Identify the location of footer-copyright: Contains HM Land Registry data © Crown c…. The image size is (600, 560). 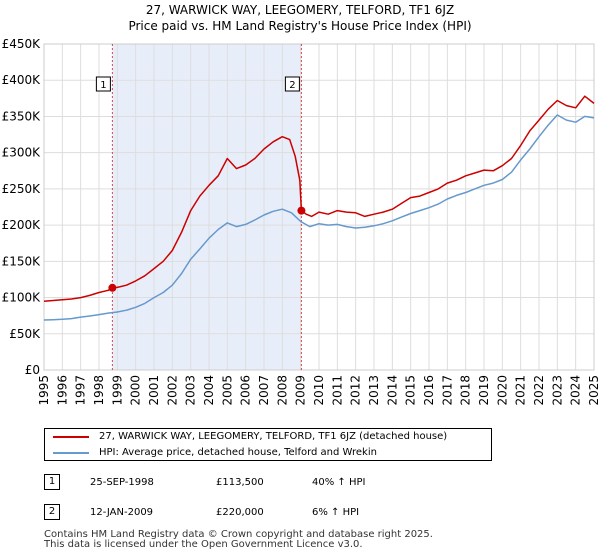
(238, 534).